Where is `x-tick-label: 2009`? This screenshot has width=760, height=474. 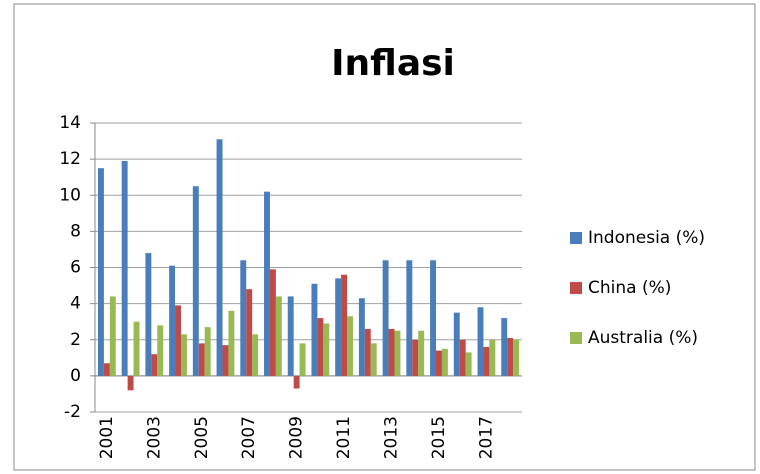
x-tick-label: 2009 is located at coordinates (297, 437).